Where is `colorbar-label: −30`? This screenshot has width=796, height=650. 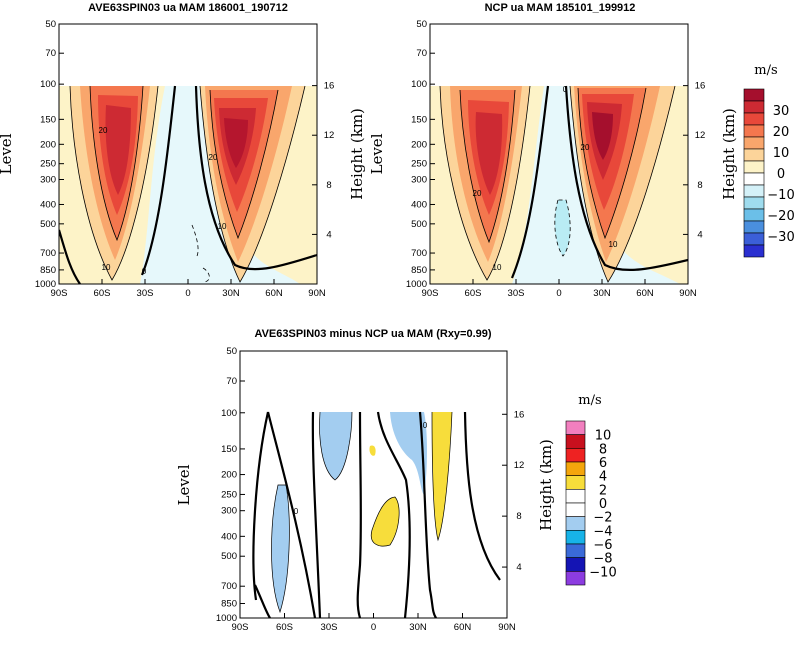 colorbar-label: −30 is located at coordinates (780, 237).